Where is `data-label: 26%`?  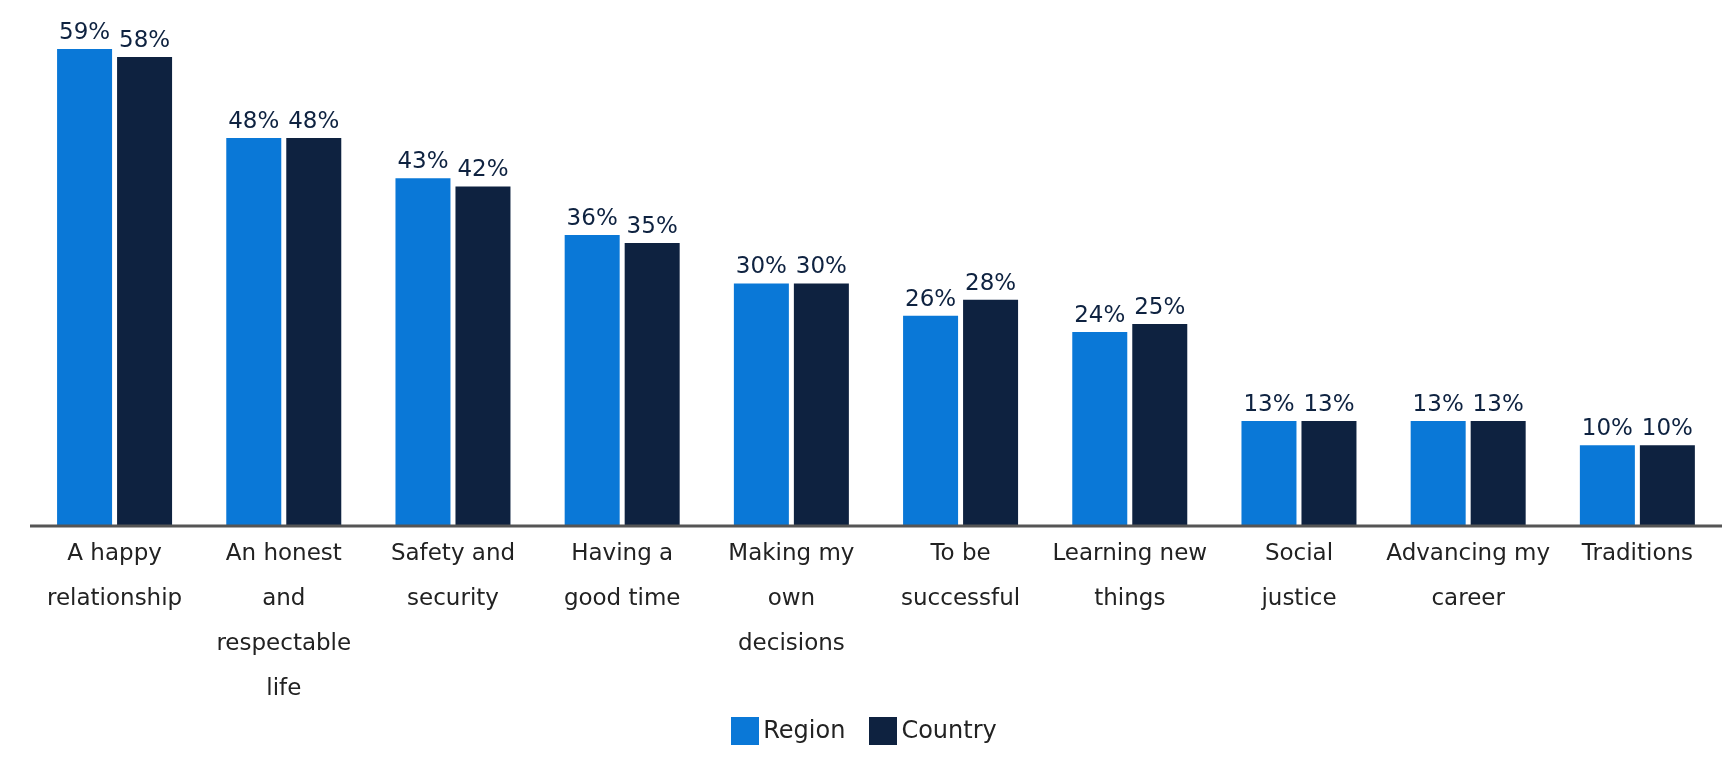 data-label: 26% is located at coordinates (931, 297).